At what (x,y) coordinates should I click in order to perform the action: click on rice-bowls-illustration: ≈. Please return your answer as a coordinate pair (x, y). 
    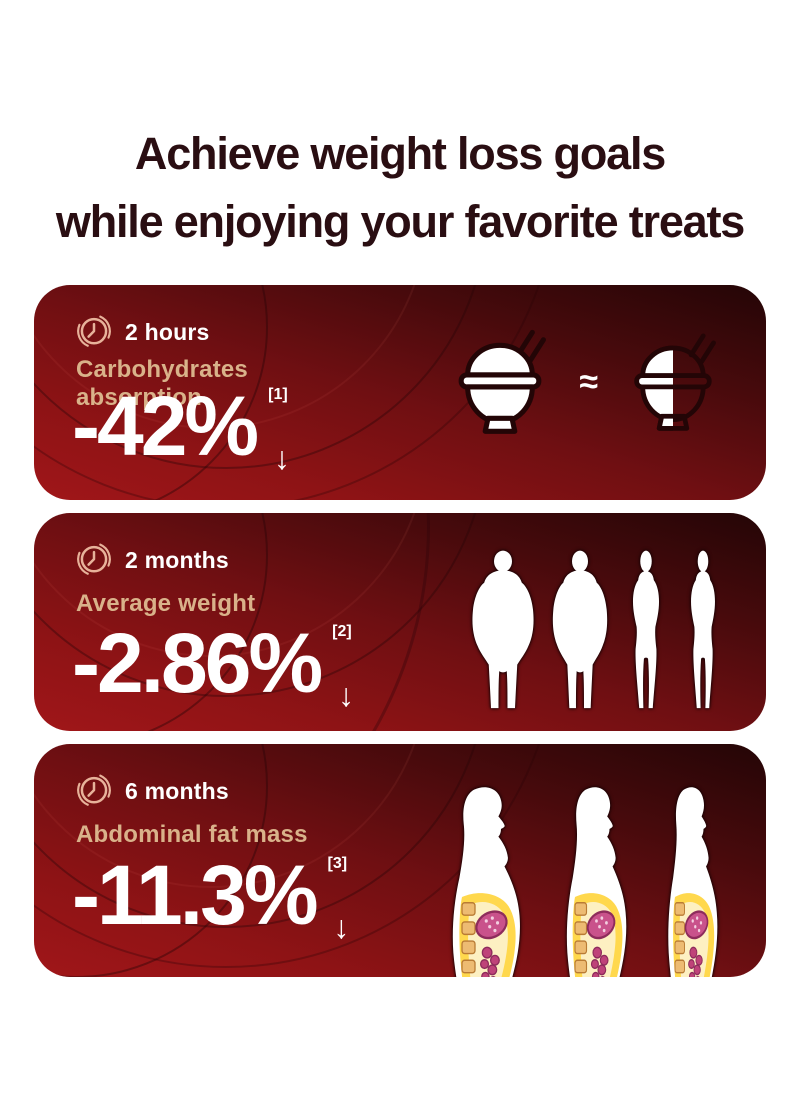
    Looking at the image, I should click on (584, 386).